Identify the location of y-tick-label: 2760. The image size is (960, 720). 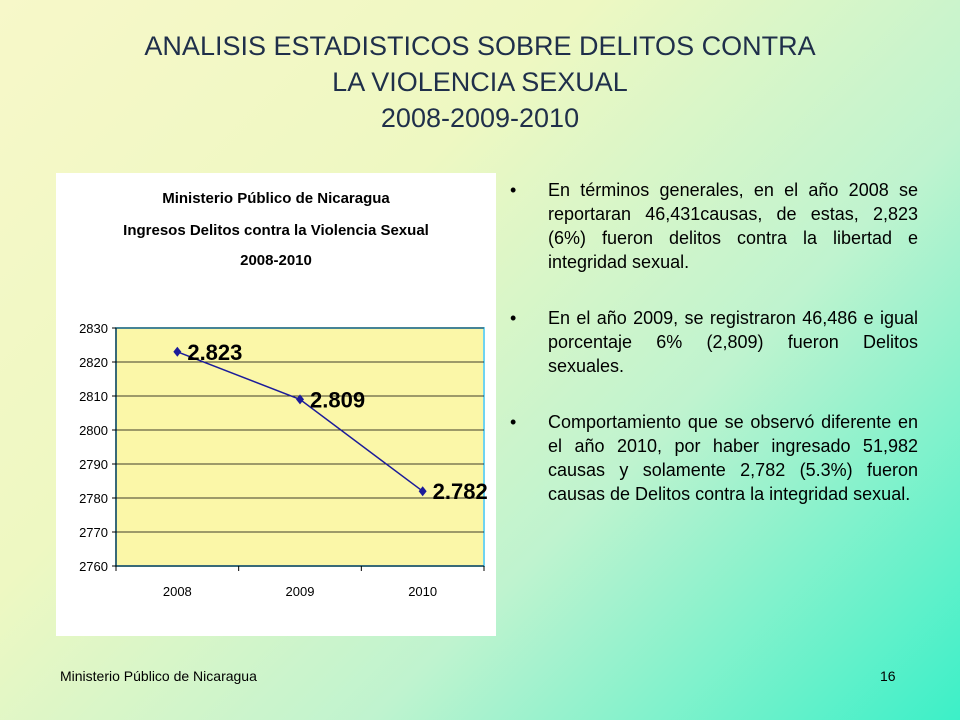
(93, 566).